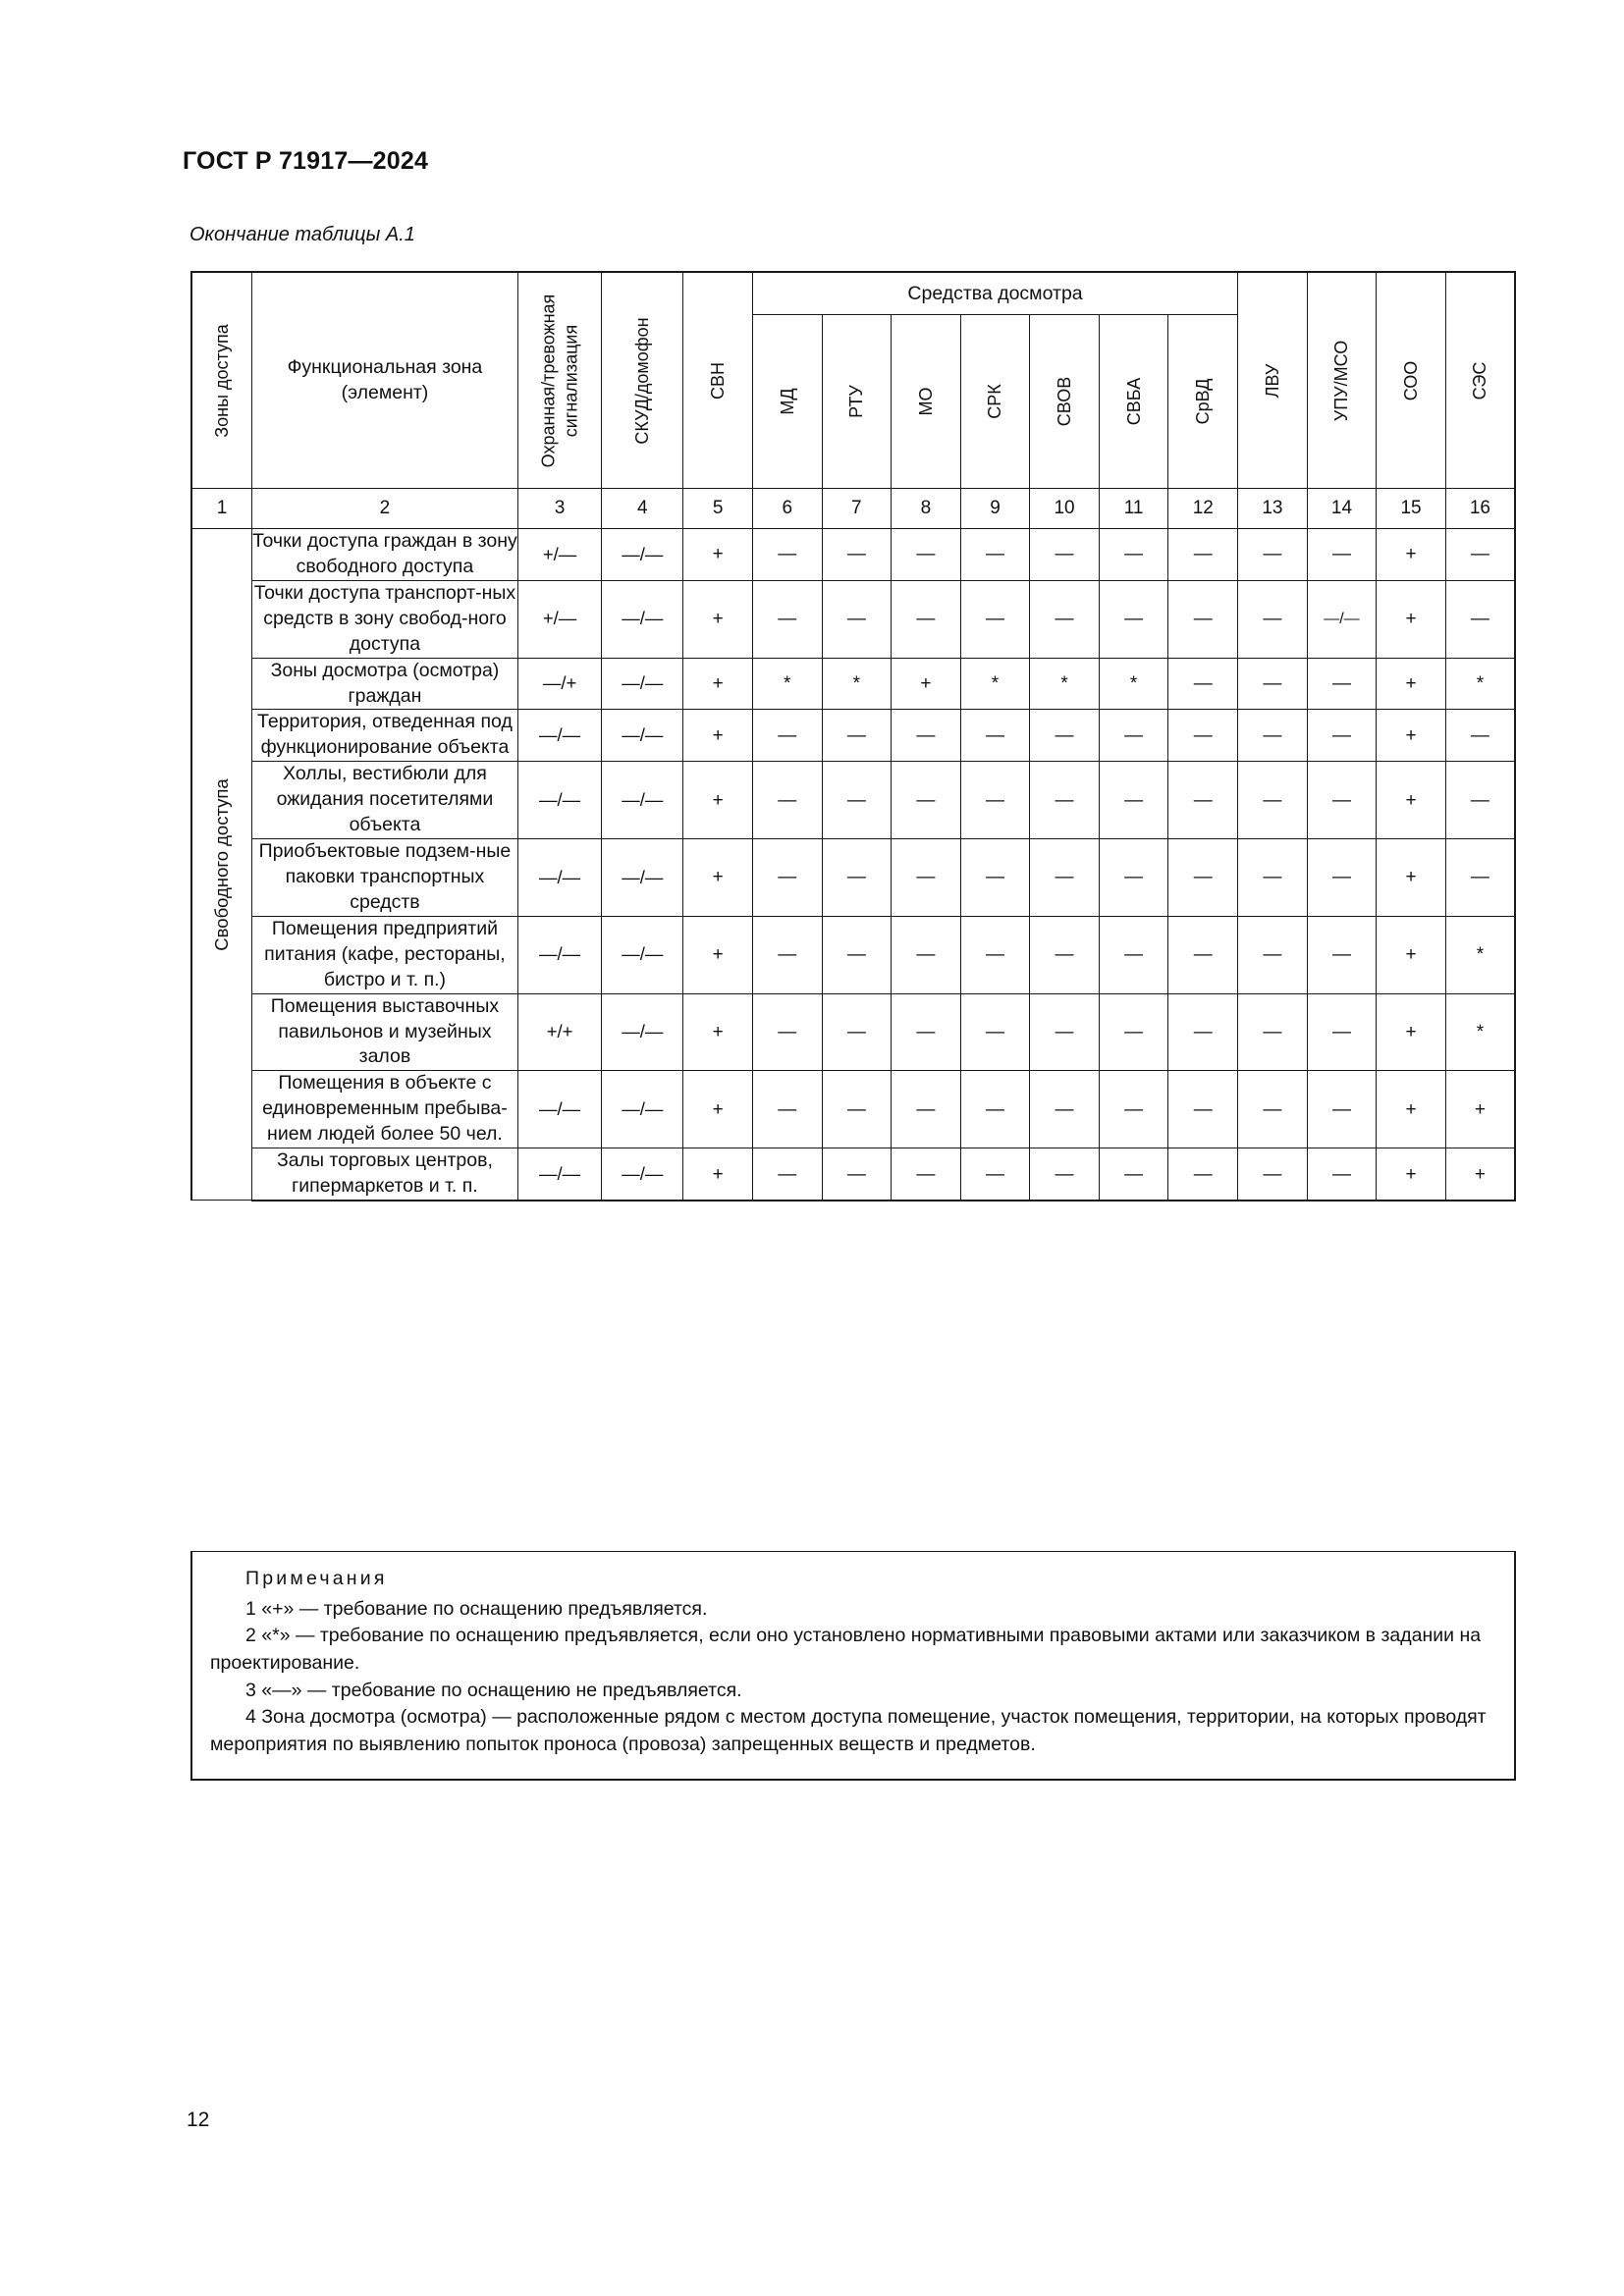 The image size is (1624, 2296). I want to click on header-alarm-label: Охранная/тревожная сигнализация, so click(559, 380).